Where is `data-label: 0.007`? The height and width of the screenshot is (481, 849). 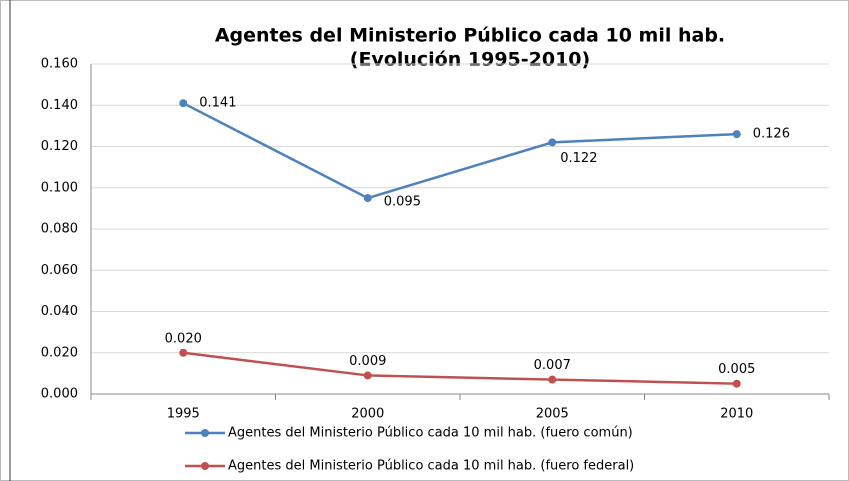 data-label: 0.007 is located at coordinates (552, 365).